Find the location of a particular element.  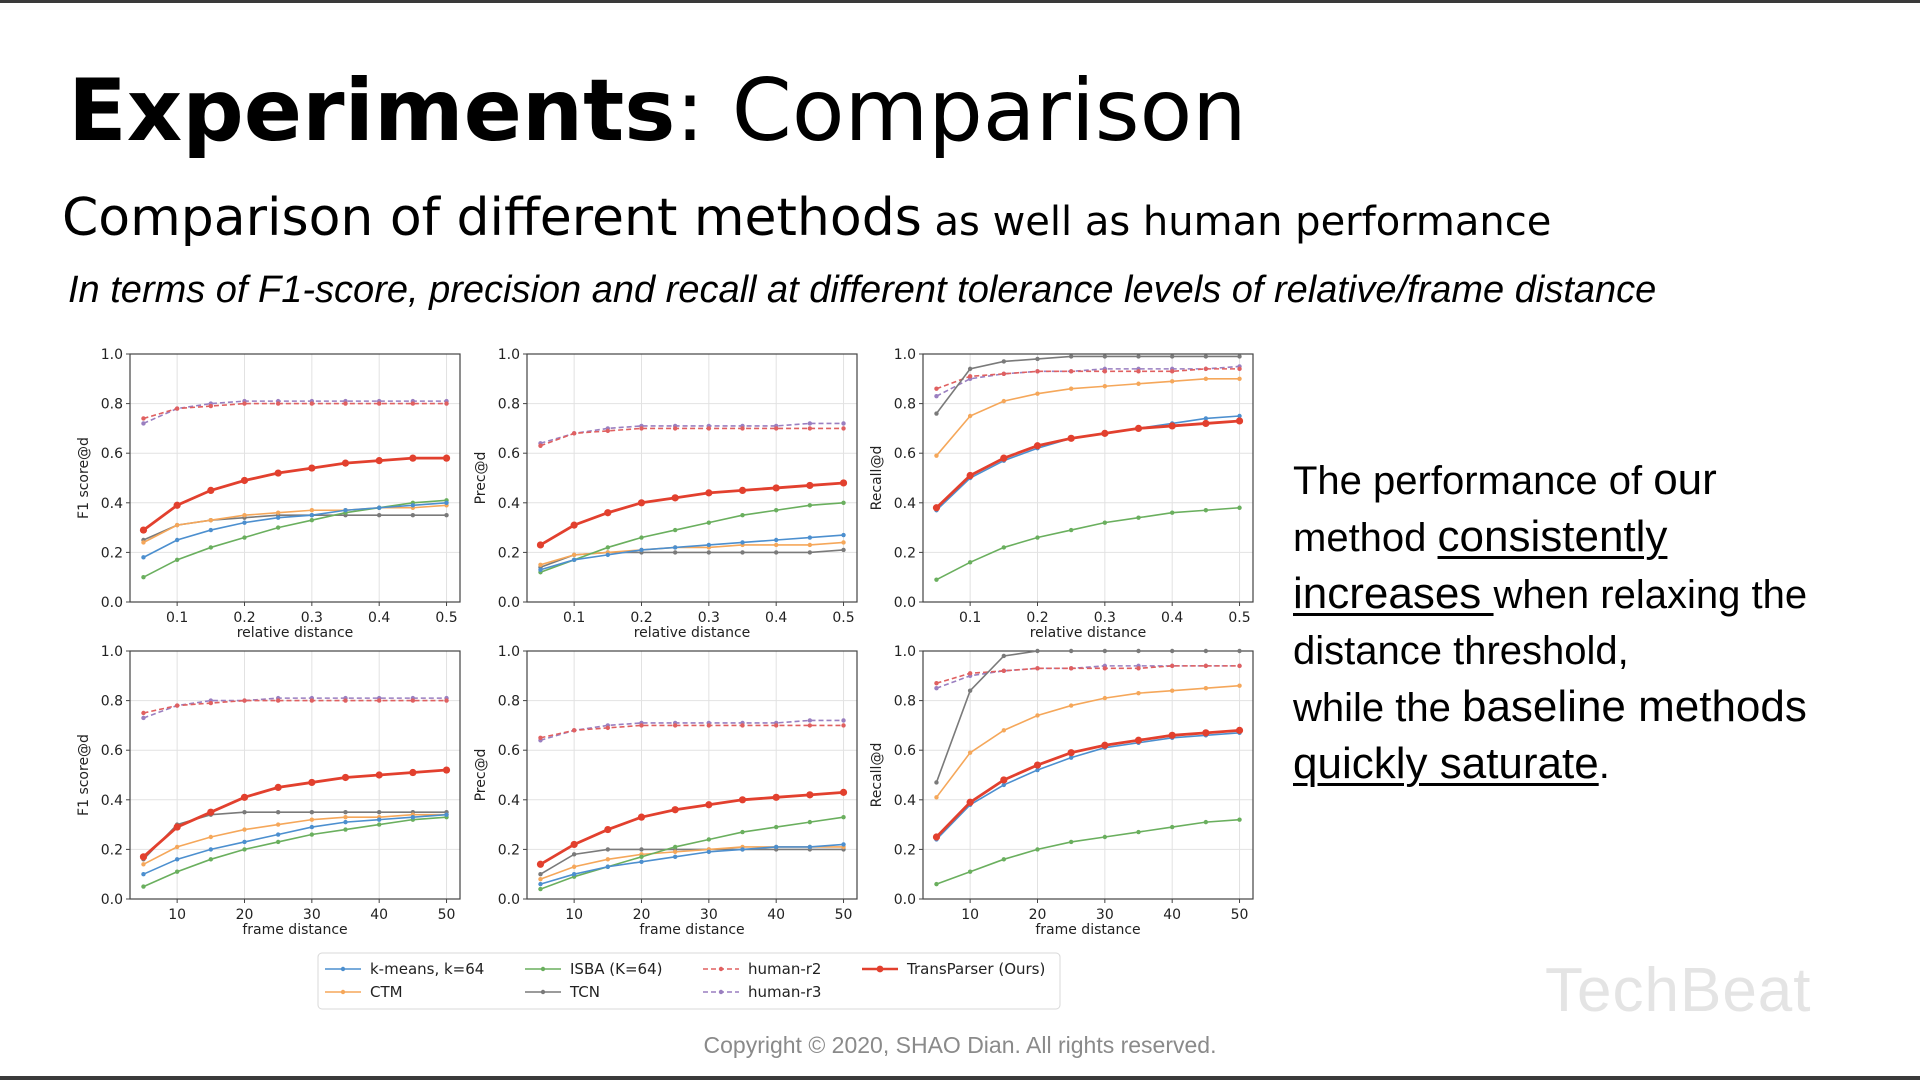

series-line-tcn is located at coordinates (1087, 385).